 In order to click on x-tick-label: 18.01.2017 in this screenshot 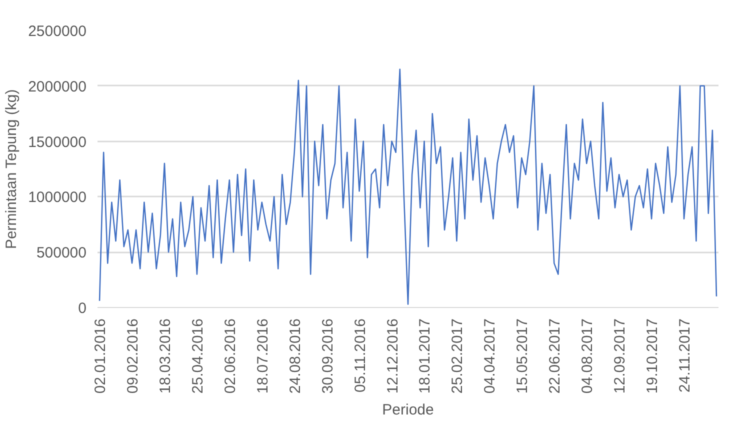, I will do `click(425, 356)`.